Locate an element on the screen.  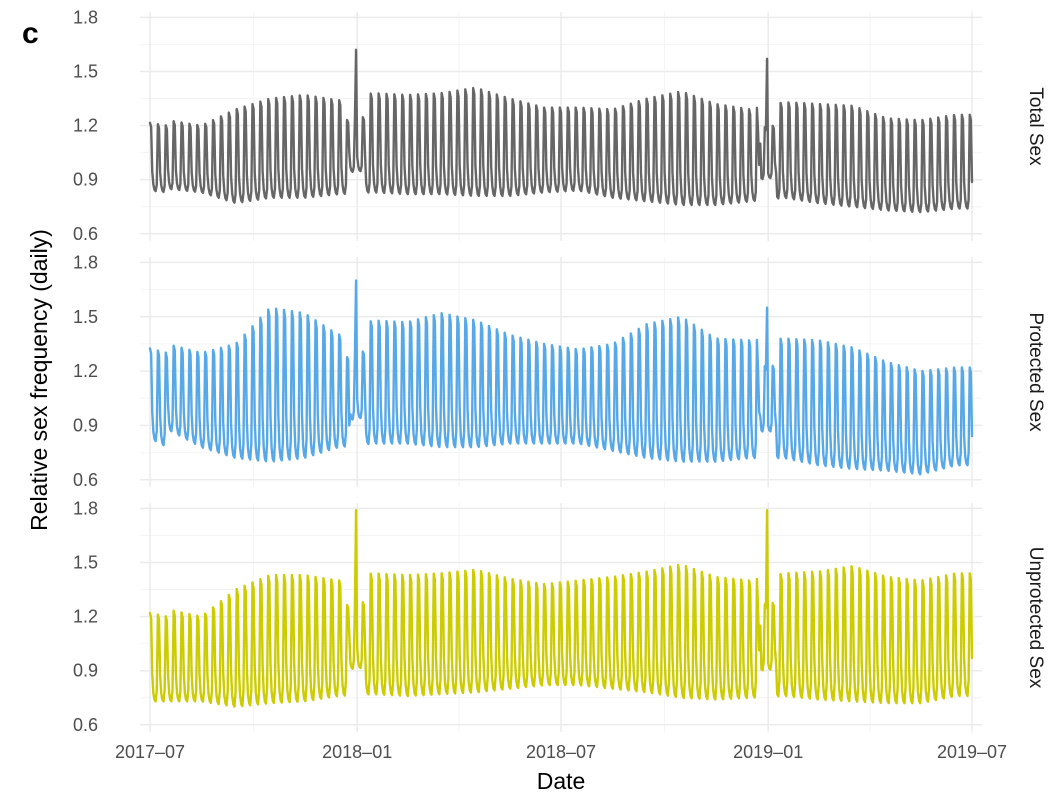
y-axis-title: Relative sex frequency (daily) is located at coordinates (39, 380).